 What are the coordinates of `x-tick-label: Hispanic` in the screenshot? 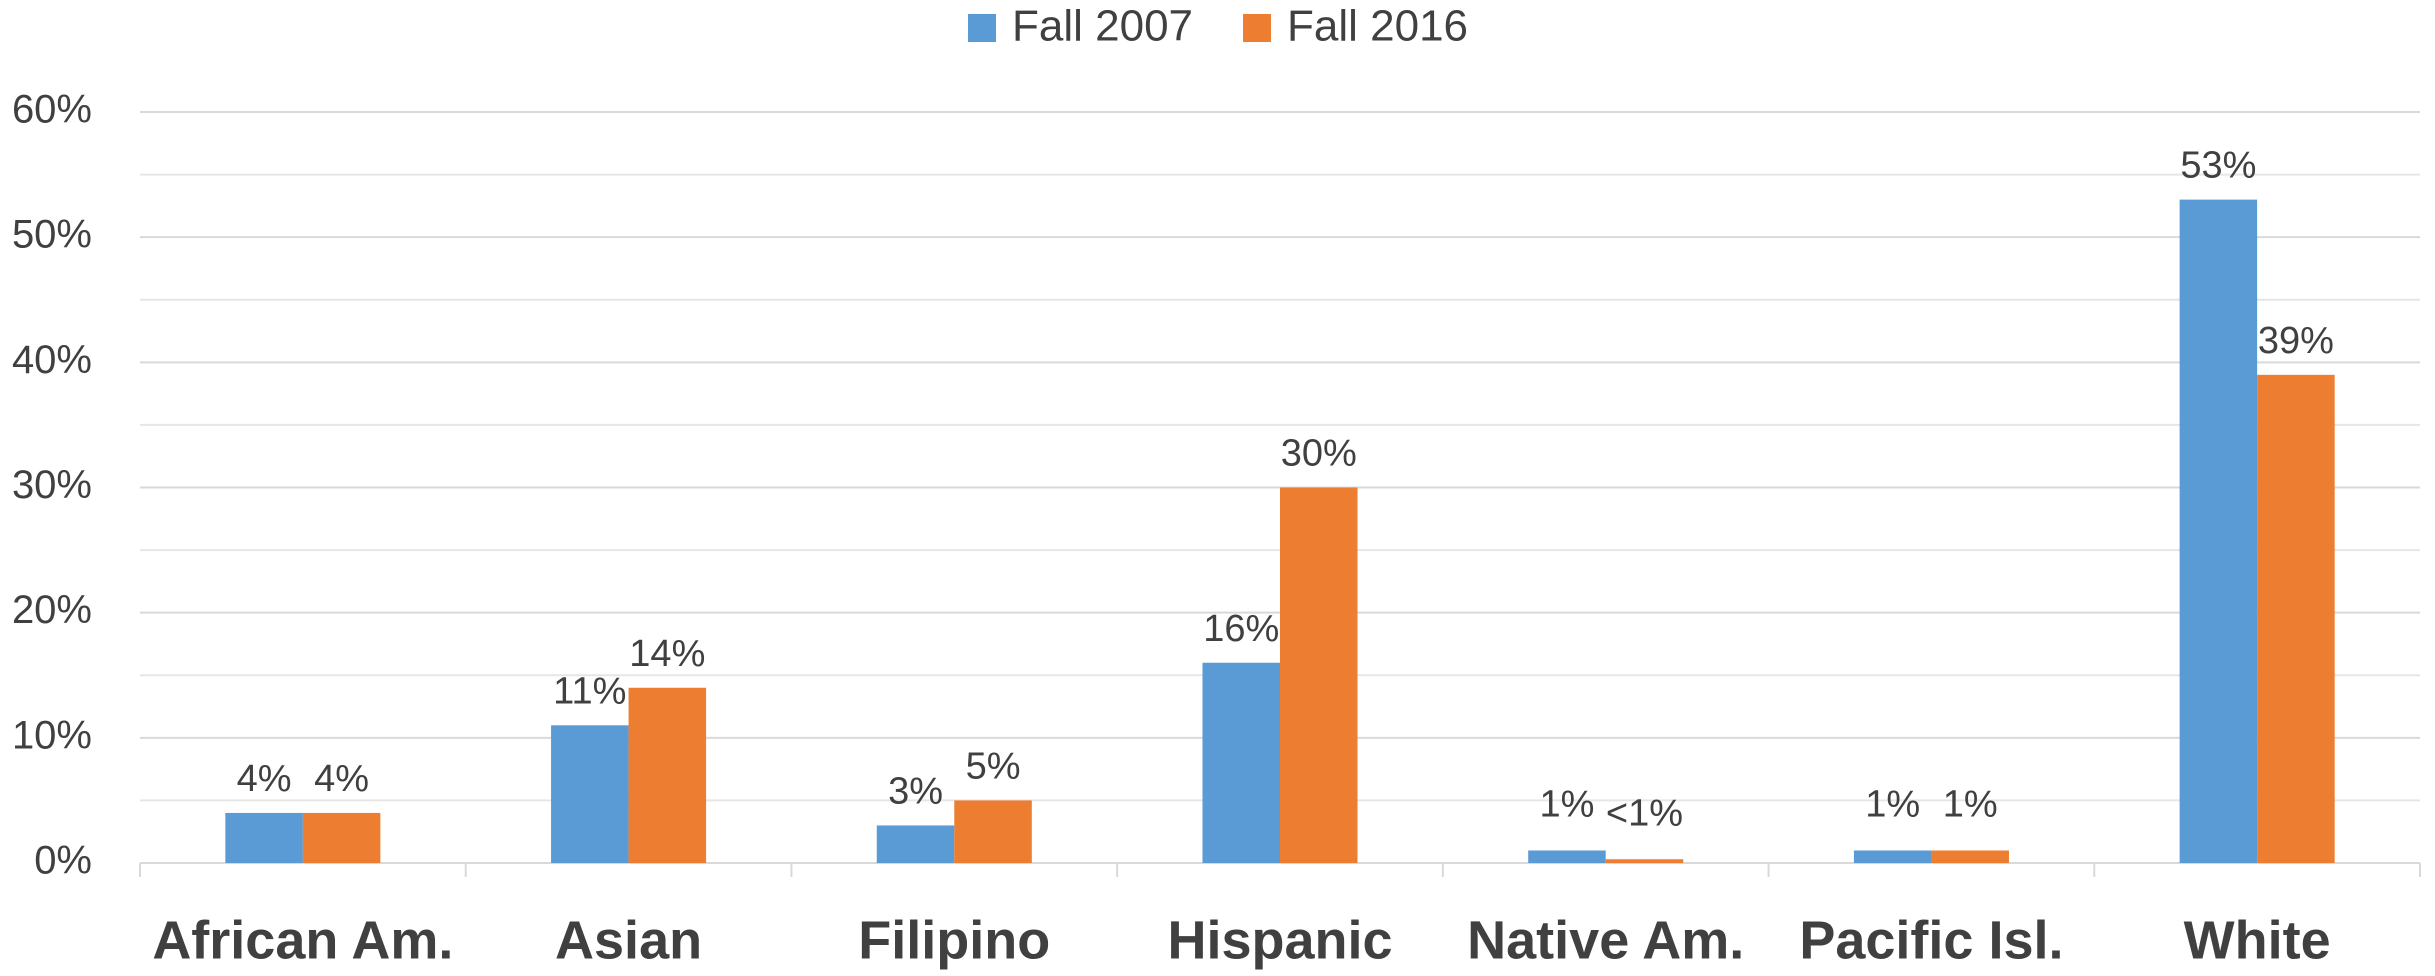 It's located at (1279, 940).